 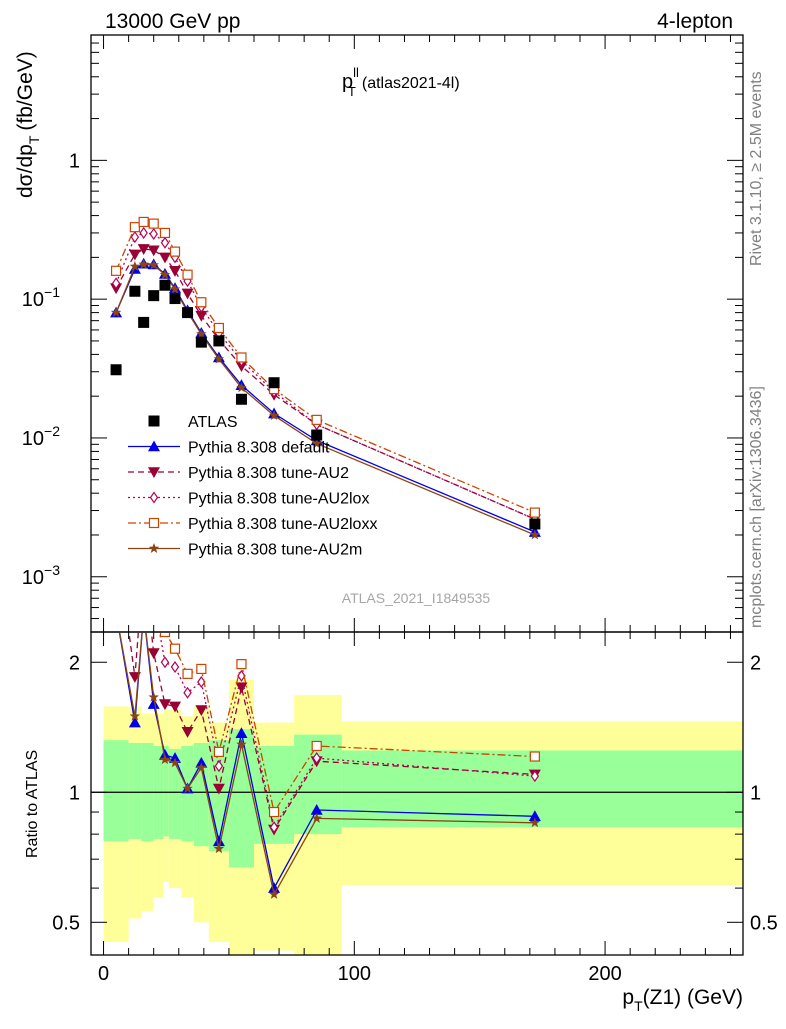 I want to click on title-main: p, so click(x=347, y=82).